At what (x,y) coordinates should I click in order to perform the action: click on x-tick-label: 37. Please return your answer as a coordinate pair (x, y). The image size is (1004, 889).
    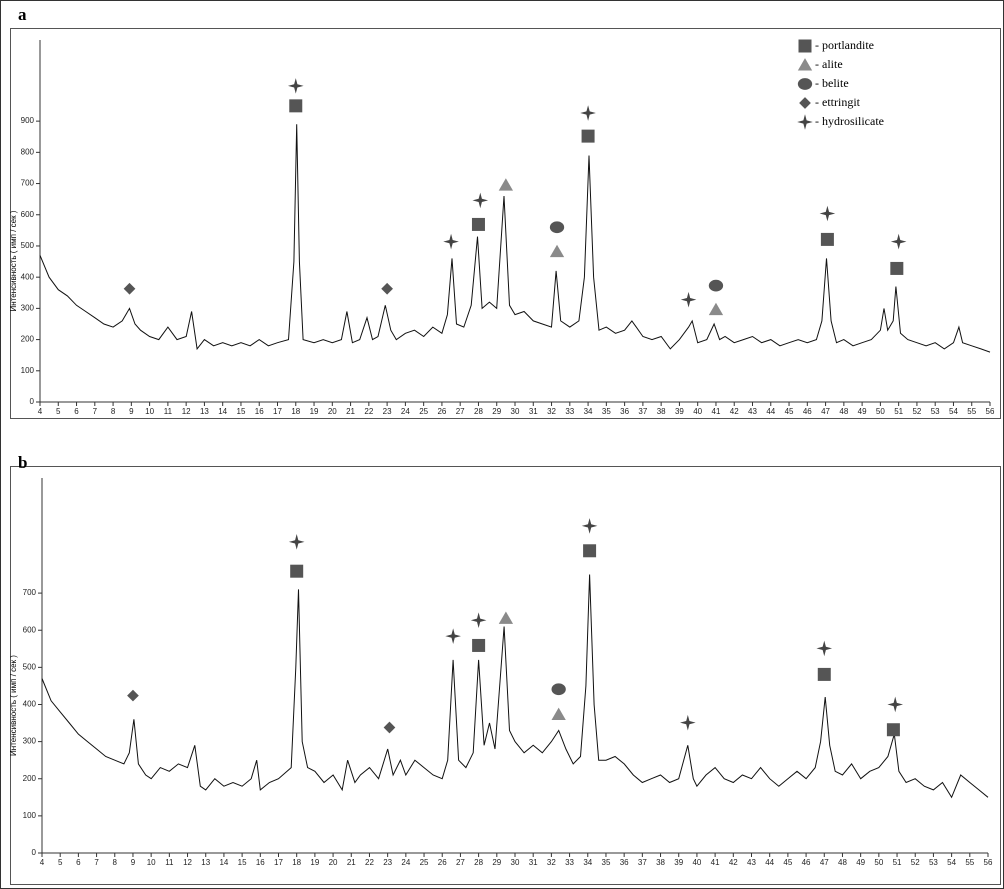
    Looking at the image, I should click on (642, 411).